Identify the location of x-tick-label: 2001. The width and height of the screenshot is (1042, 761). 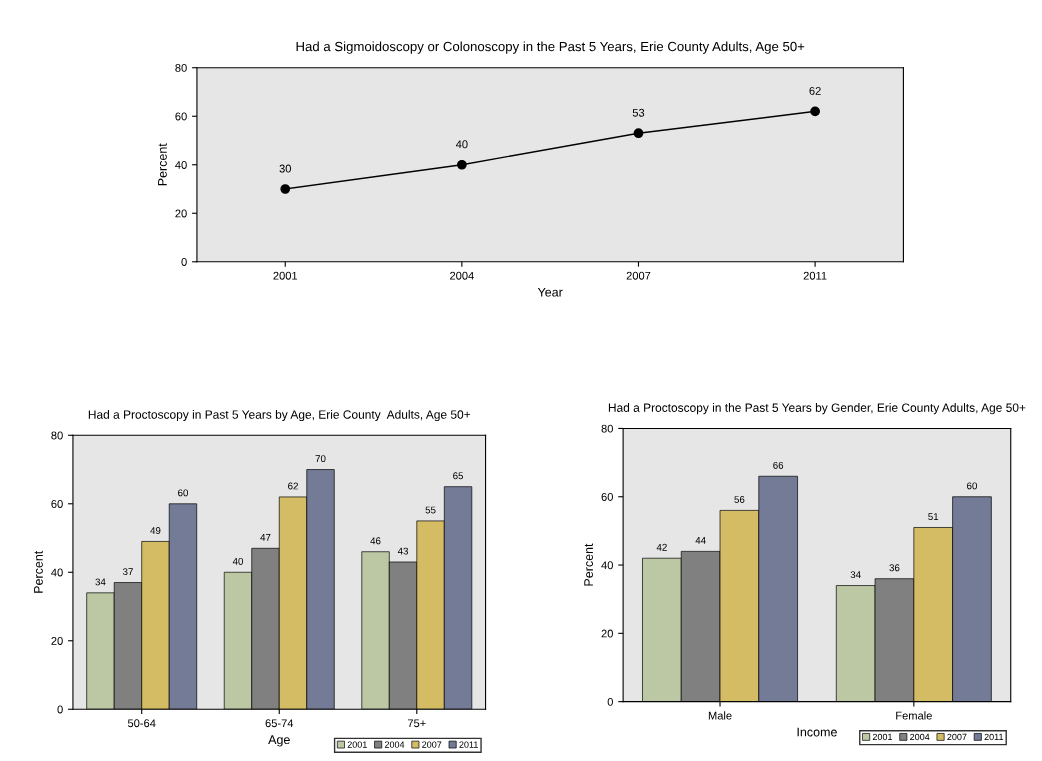
(285, 275).